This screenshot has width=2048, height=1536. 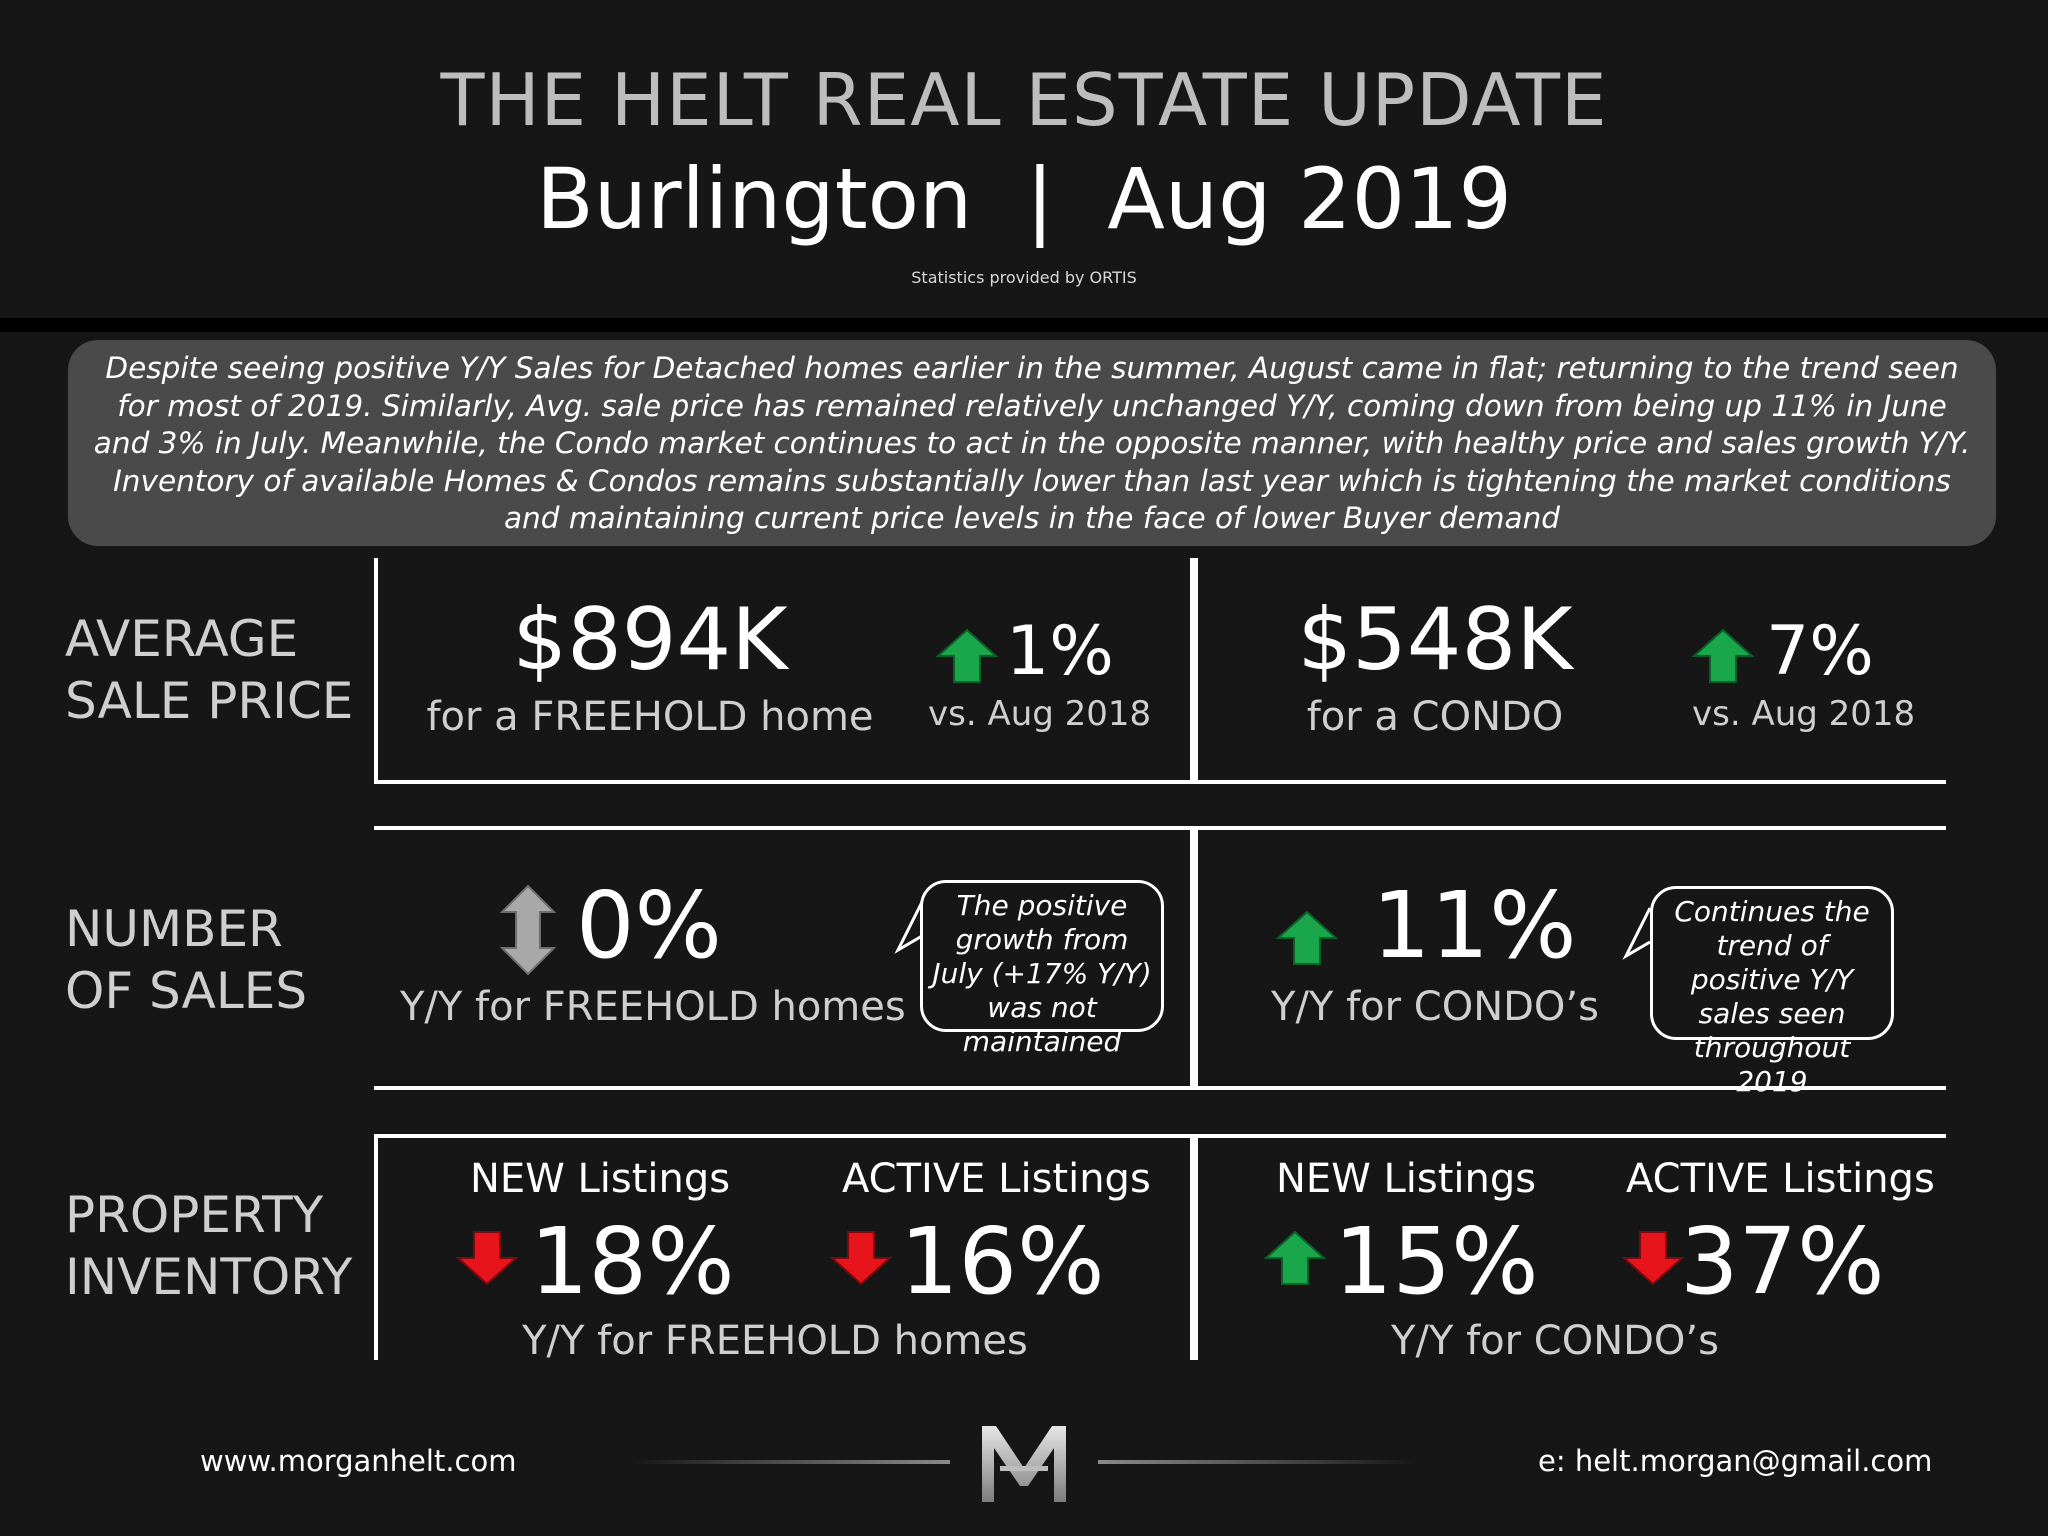 What do you see at coordinates (1194, 671) in the screenshot?
I see `row1-center-divider` at bounding box center [1194, 671].